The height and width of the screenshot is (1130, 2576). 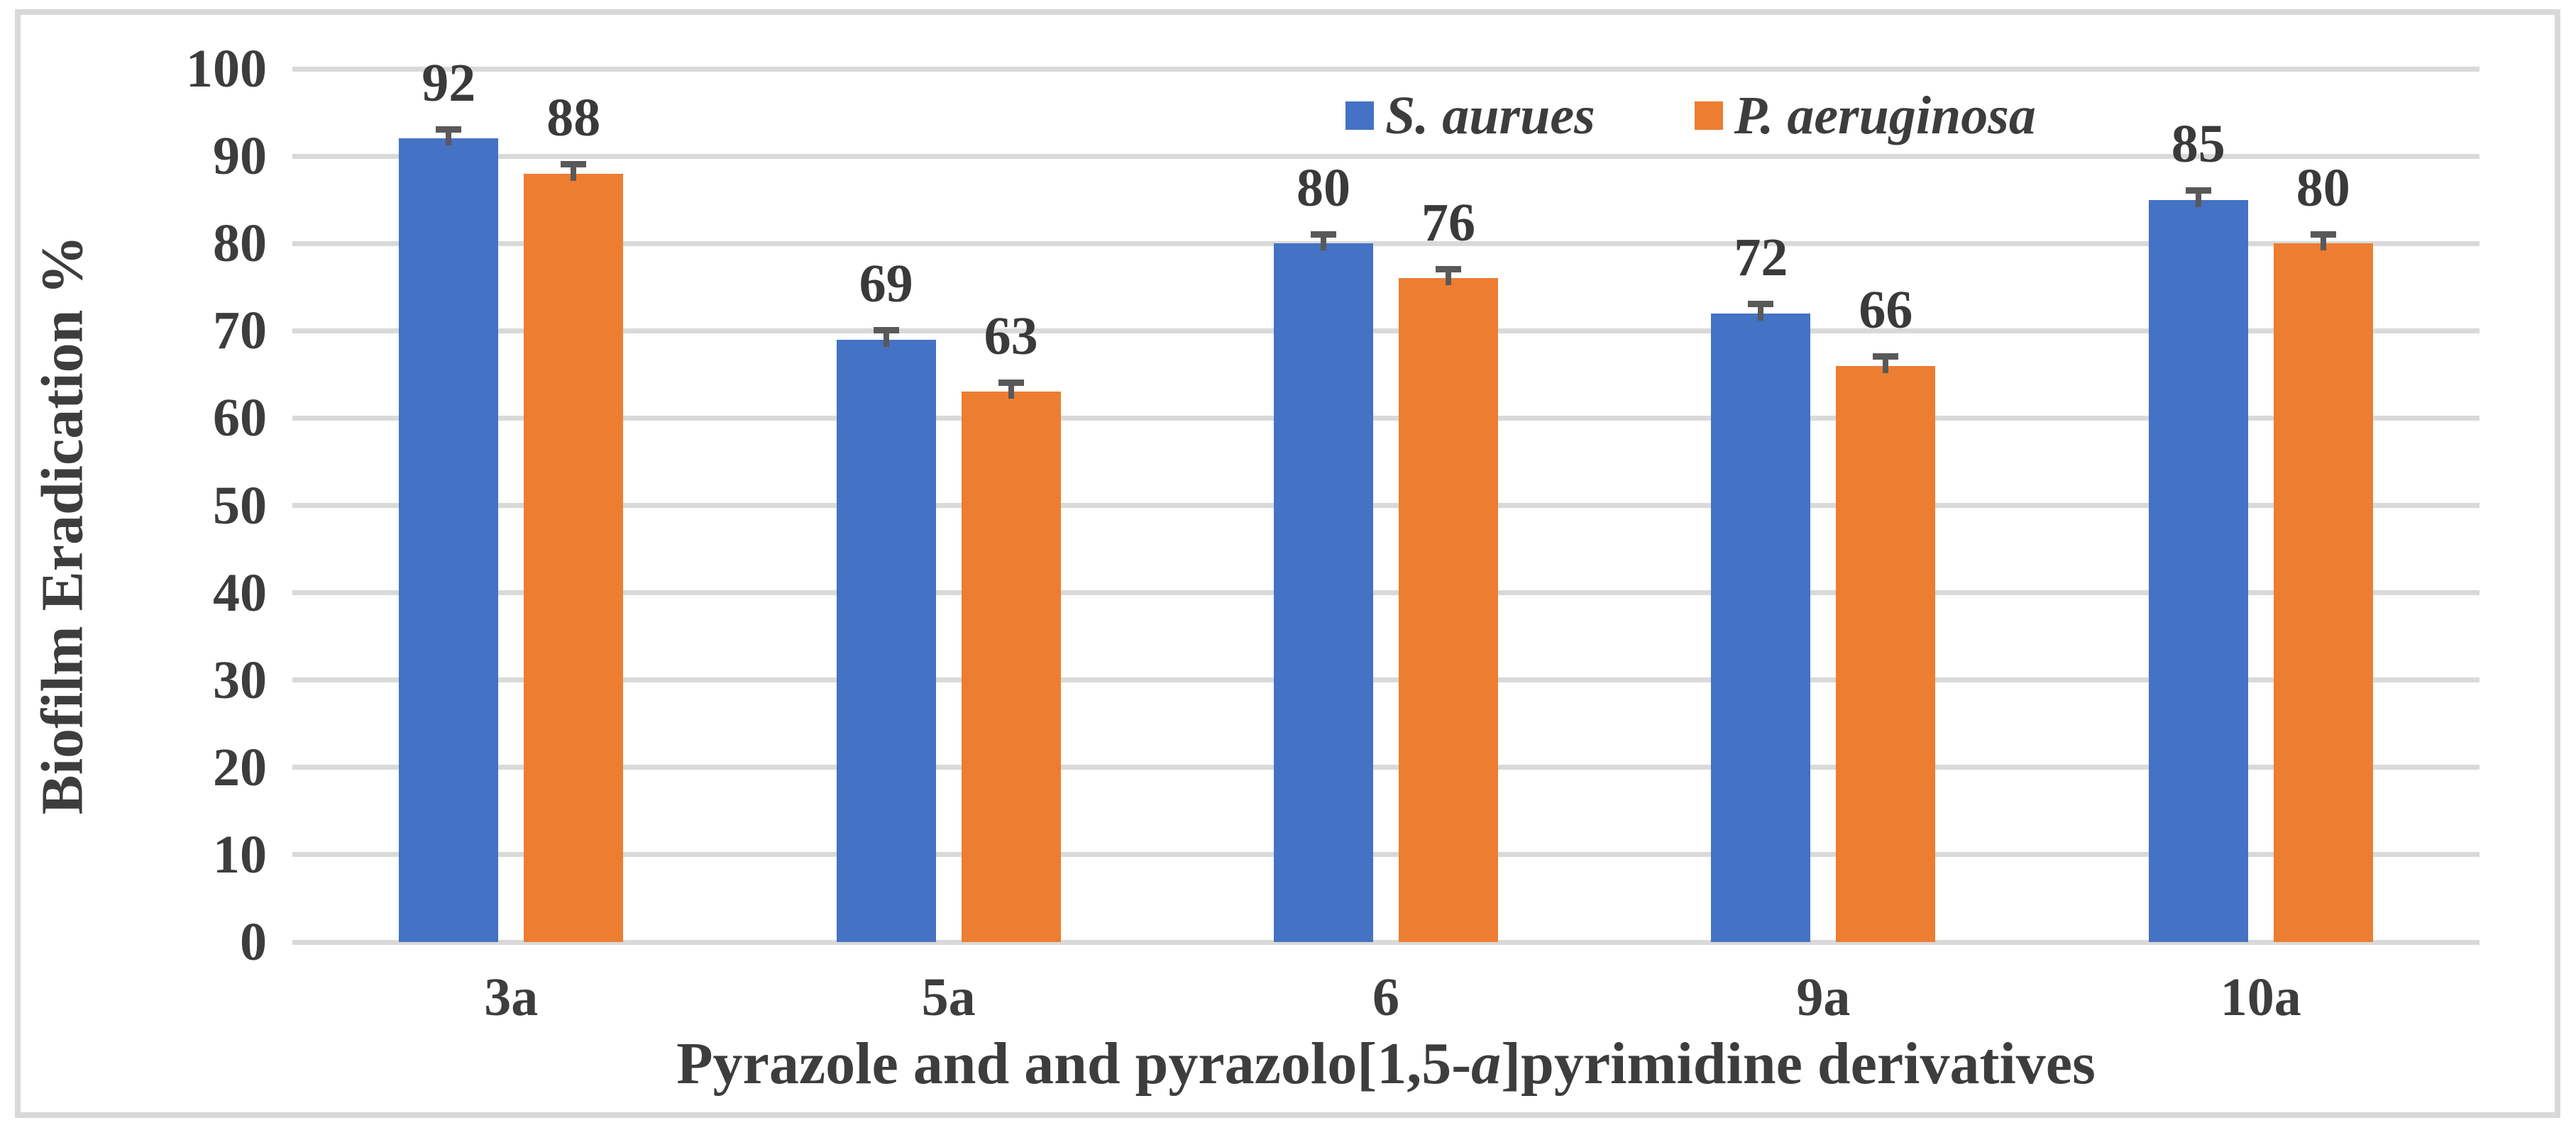 I want to click on data-label: 88, so click(x=573, y=118).